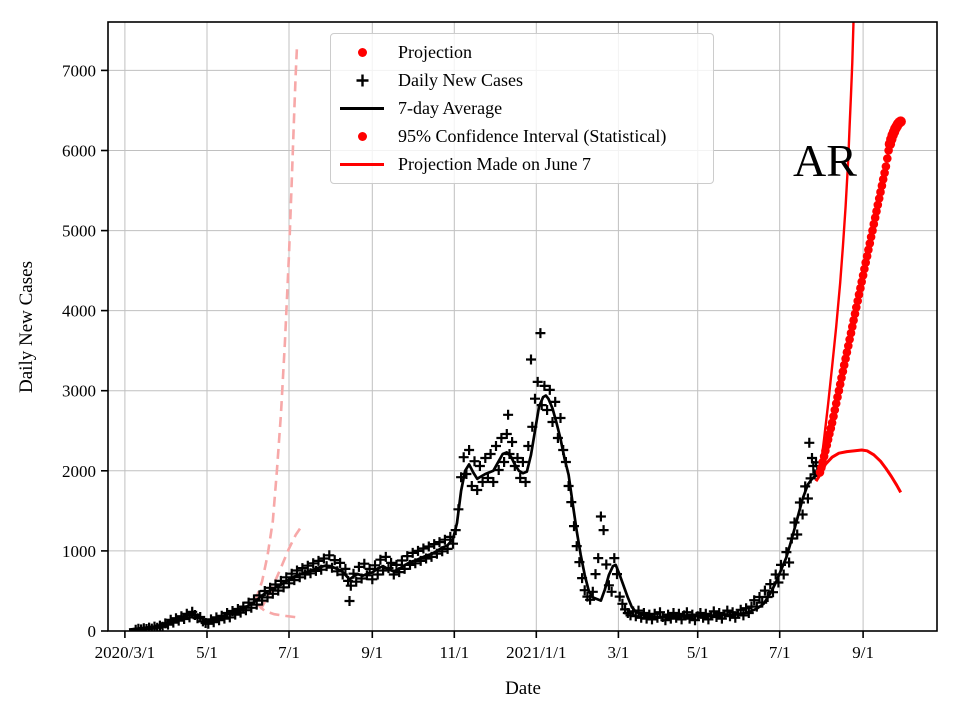  What do you see at coordinates (619, 652) in the screenshot?
I see `x-tick-label: 3/1` at bounding box center [619, 652].